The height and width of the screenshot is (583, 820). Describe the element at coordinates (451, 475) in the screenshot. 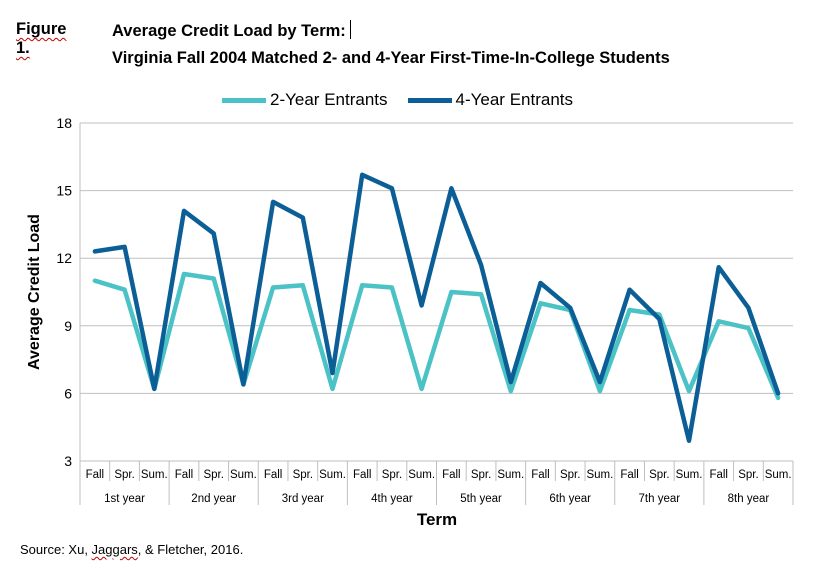

I see `x-tick-label-12: Fall` at that location.